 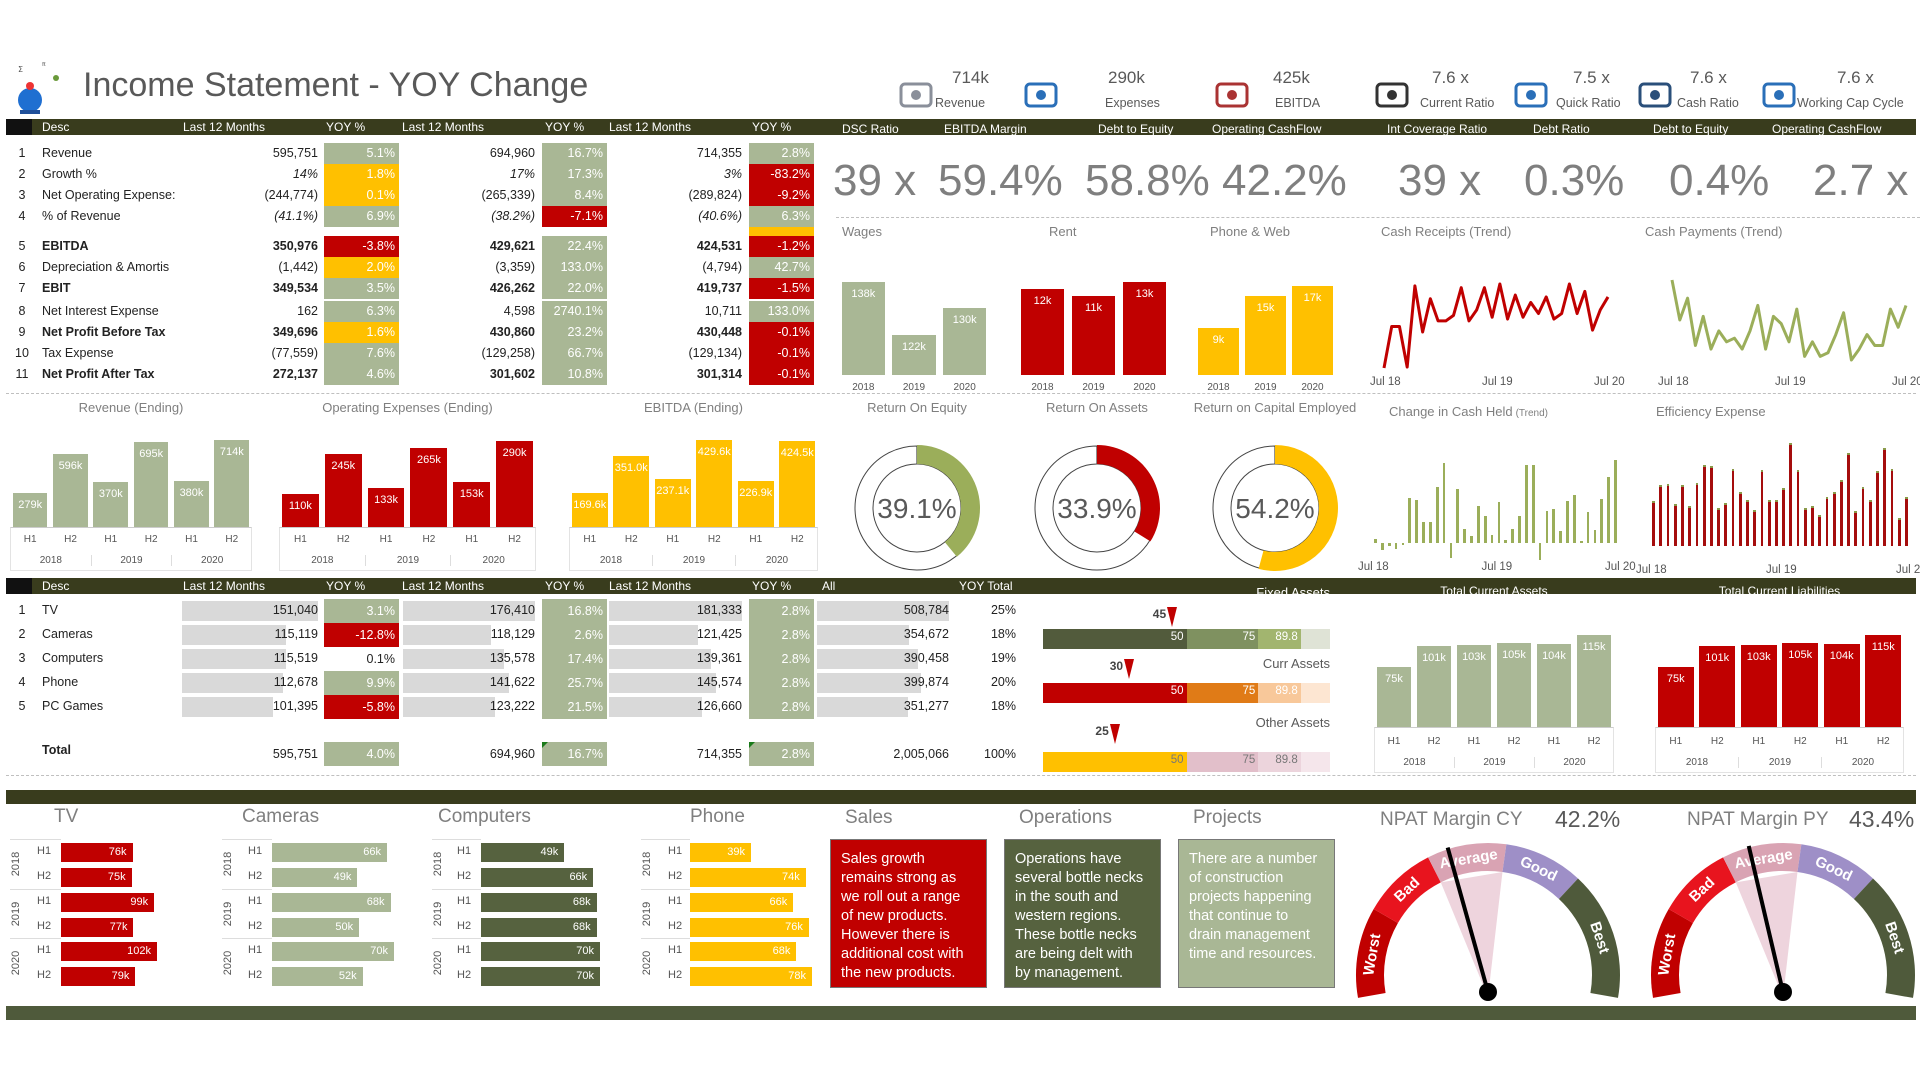 I want to click on row-value: 714,355, so click(x=719, y=153).